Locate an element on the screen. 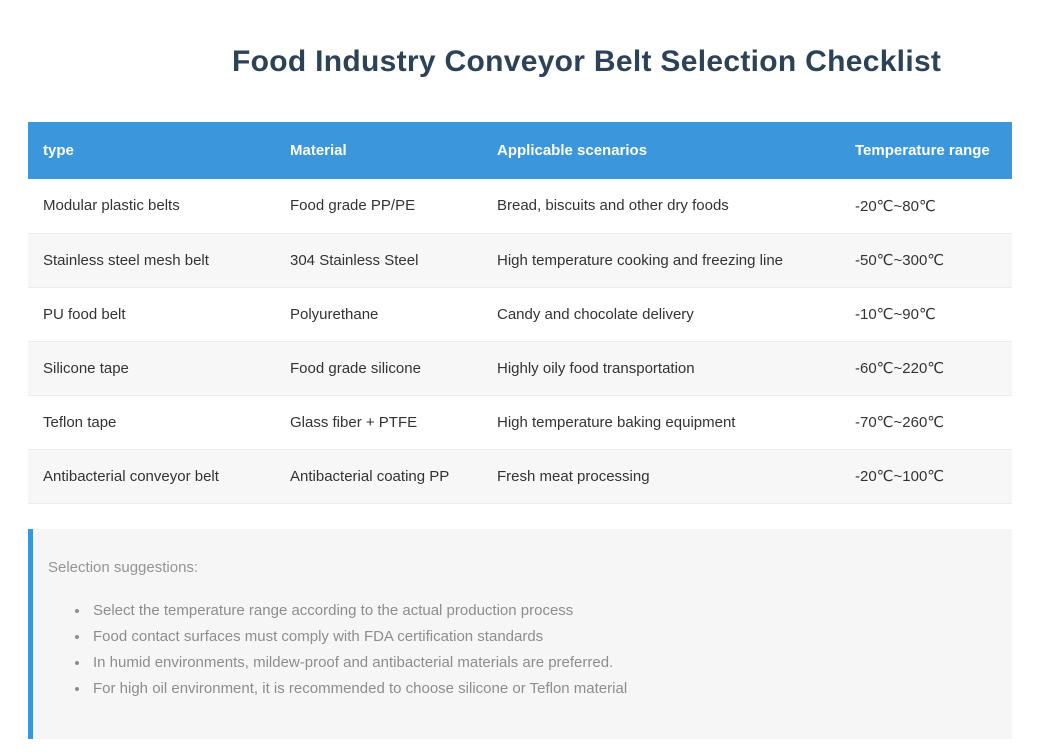 The height and width of the screenshot is (752, 1040). cell-applicable-scenarios: Candy and chocolate delivery is located at coordinates (661, 314).